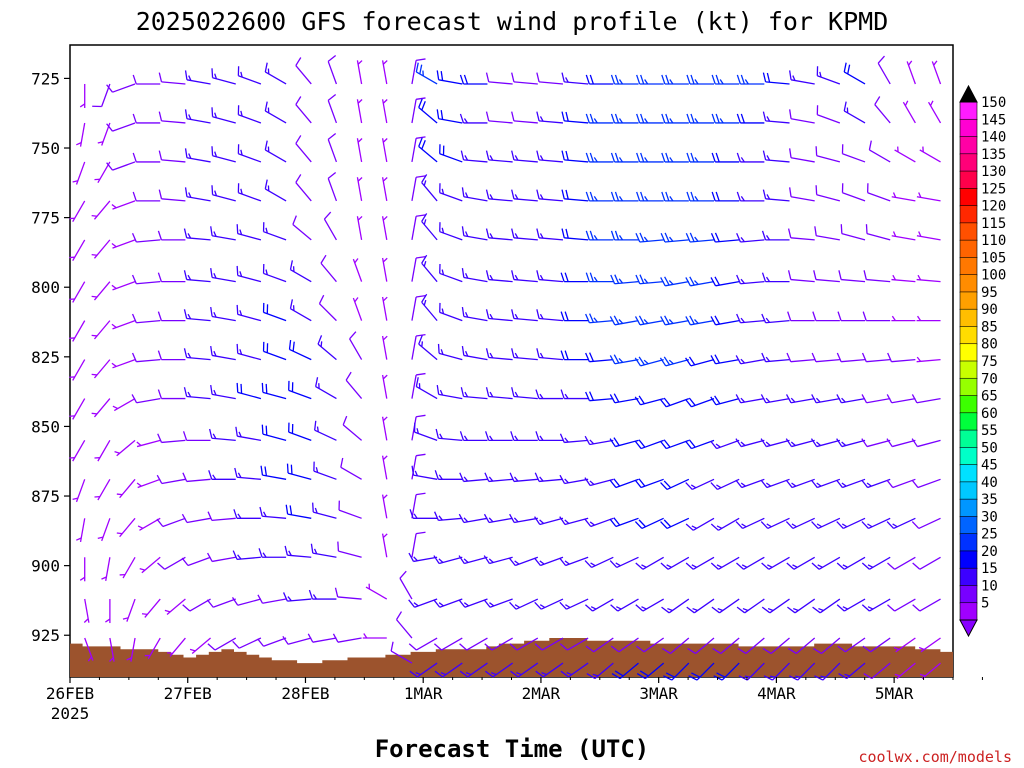 This screenshot has height=768, width=1024. I want to click on colorbar-label: 145, so click(993, 120).